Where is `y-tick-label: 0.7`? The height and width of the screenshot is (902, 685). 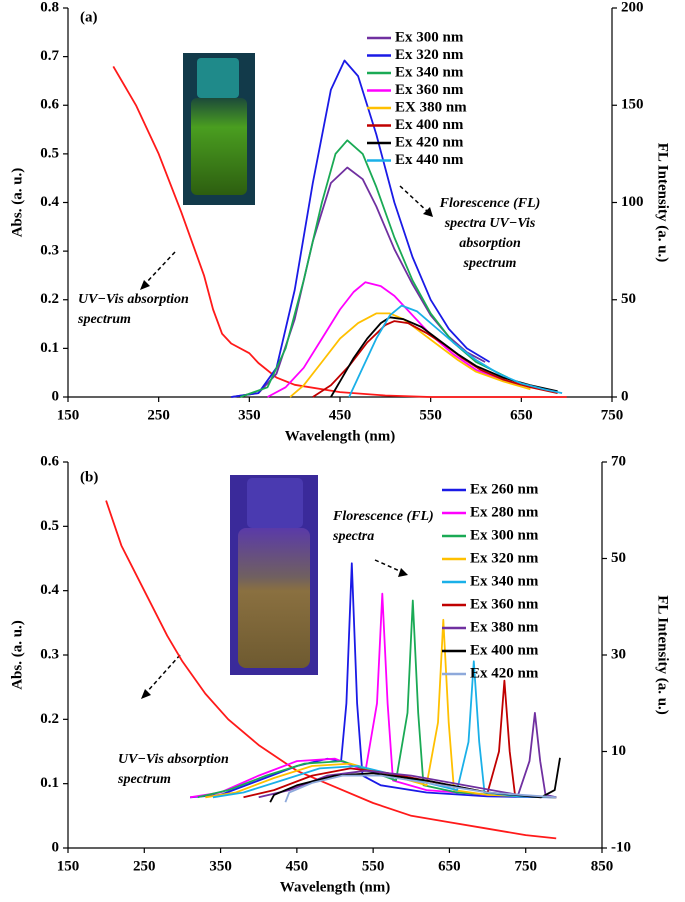 y-tick-label: 0.7 is located at coordinates (49, 56).